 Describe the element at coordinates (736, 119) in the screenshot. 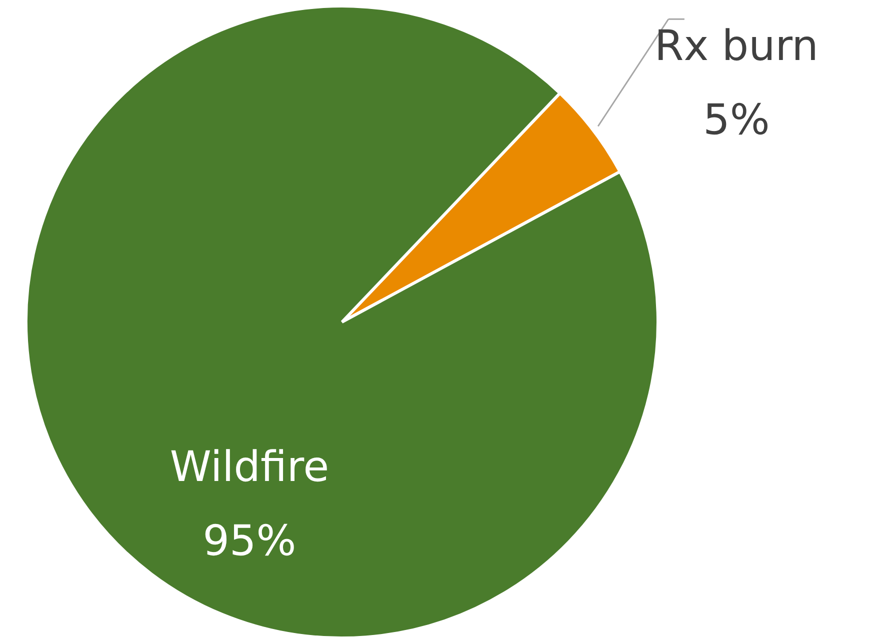

I see `data-label: 5%` at that location.